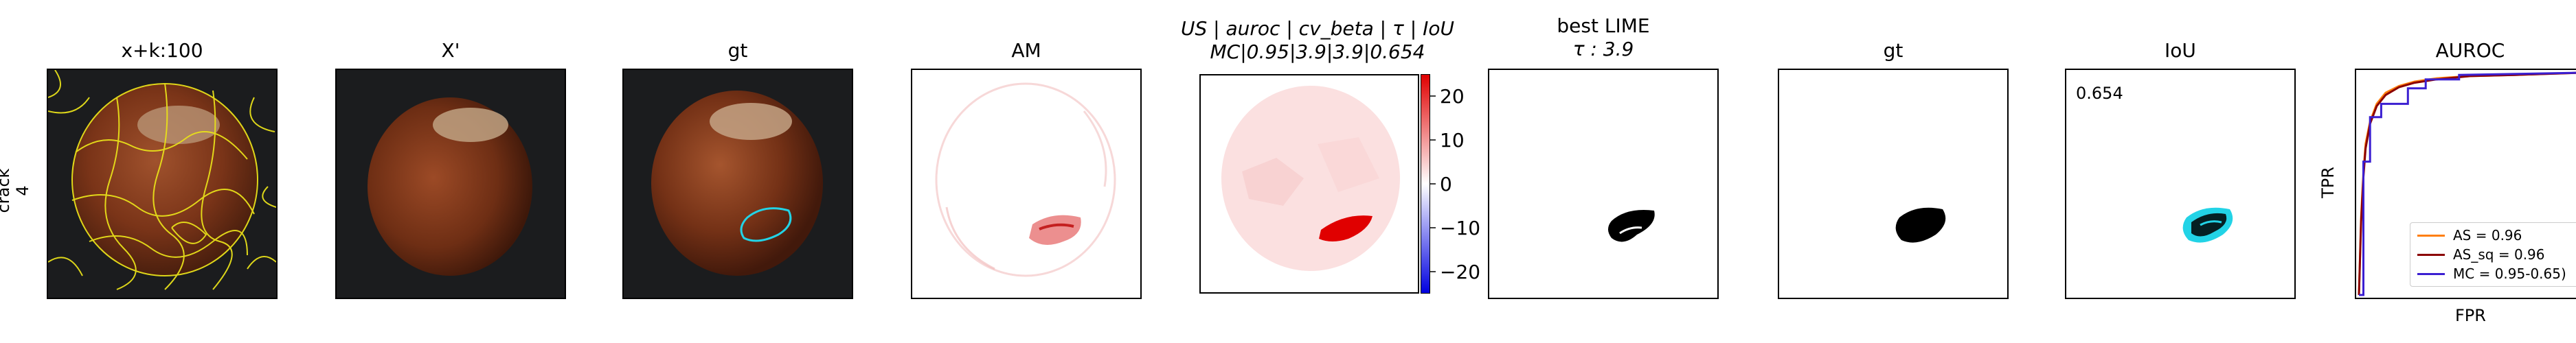 The height and width of the screenshot is (343, 2576). Describe the element at coordinates (6, 191) in the screenshot. I see `row-label-line1: crack` at that location.